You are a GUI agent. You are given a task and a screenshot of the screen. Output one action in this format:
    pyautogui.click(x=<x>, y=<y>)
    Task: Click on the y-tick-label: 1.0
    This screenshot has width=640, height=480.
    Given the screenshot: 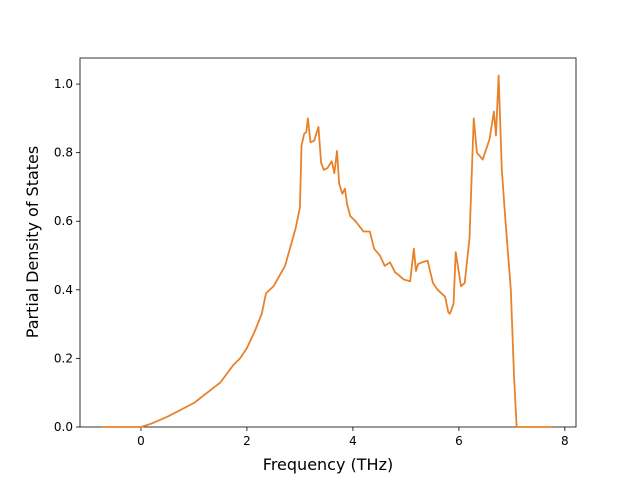 What is the action you would take?
    pyautogui.click(x=63, y=84)
    